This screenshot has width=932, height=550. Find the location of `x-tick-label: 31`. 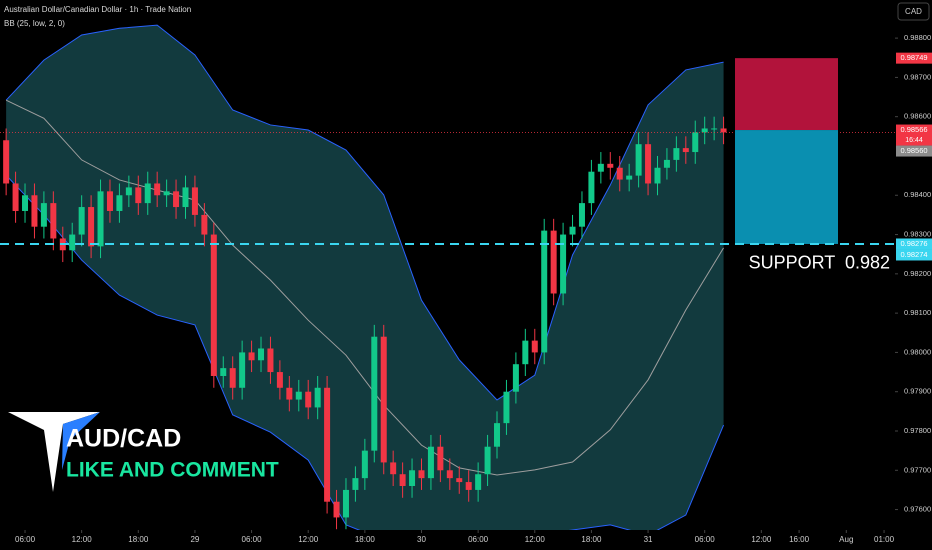

x-tick-label: 31 is located at coordinates (648, 539).